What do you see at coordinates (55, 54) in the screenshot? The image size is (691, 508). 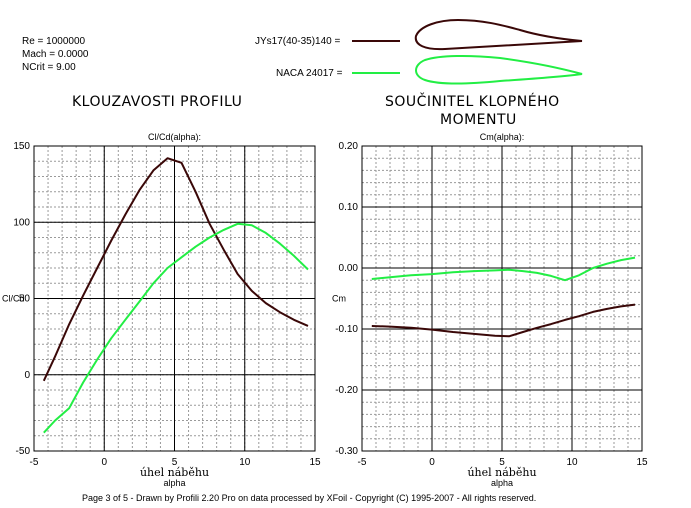 I see `mach-param: Mach = 0.0000` at bounding box center [55, 54].